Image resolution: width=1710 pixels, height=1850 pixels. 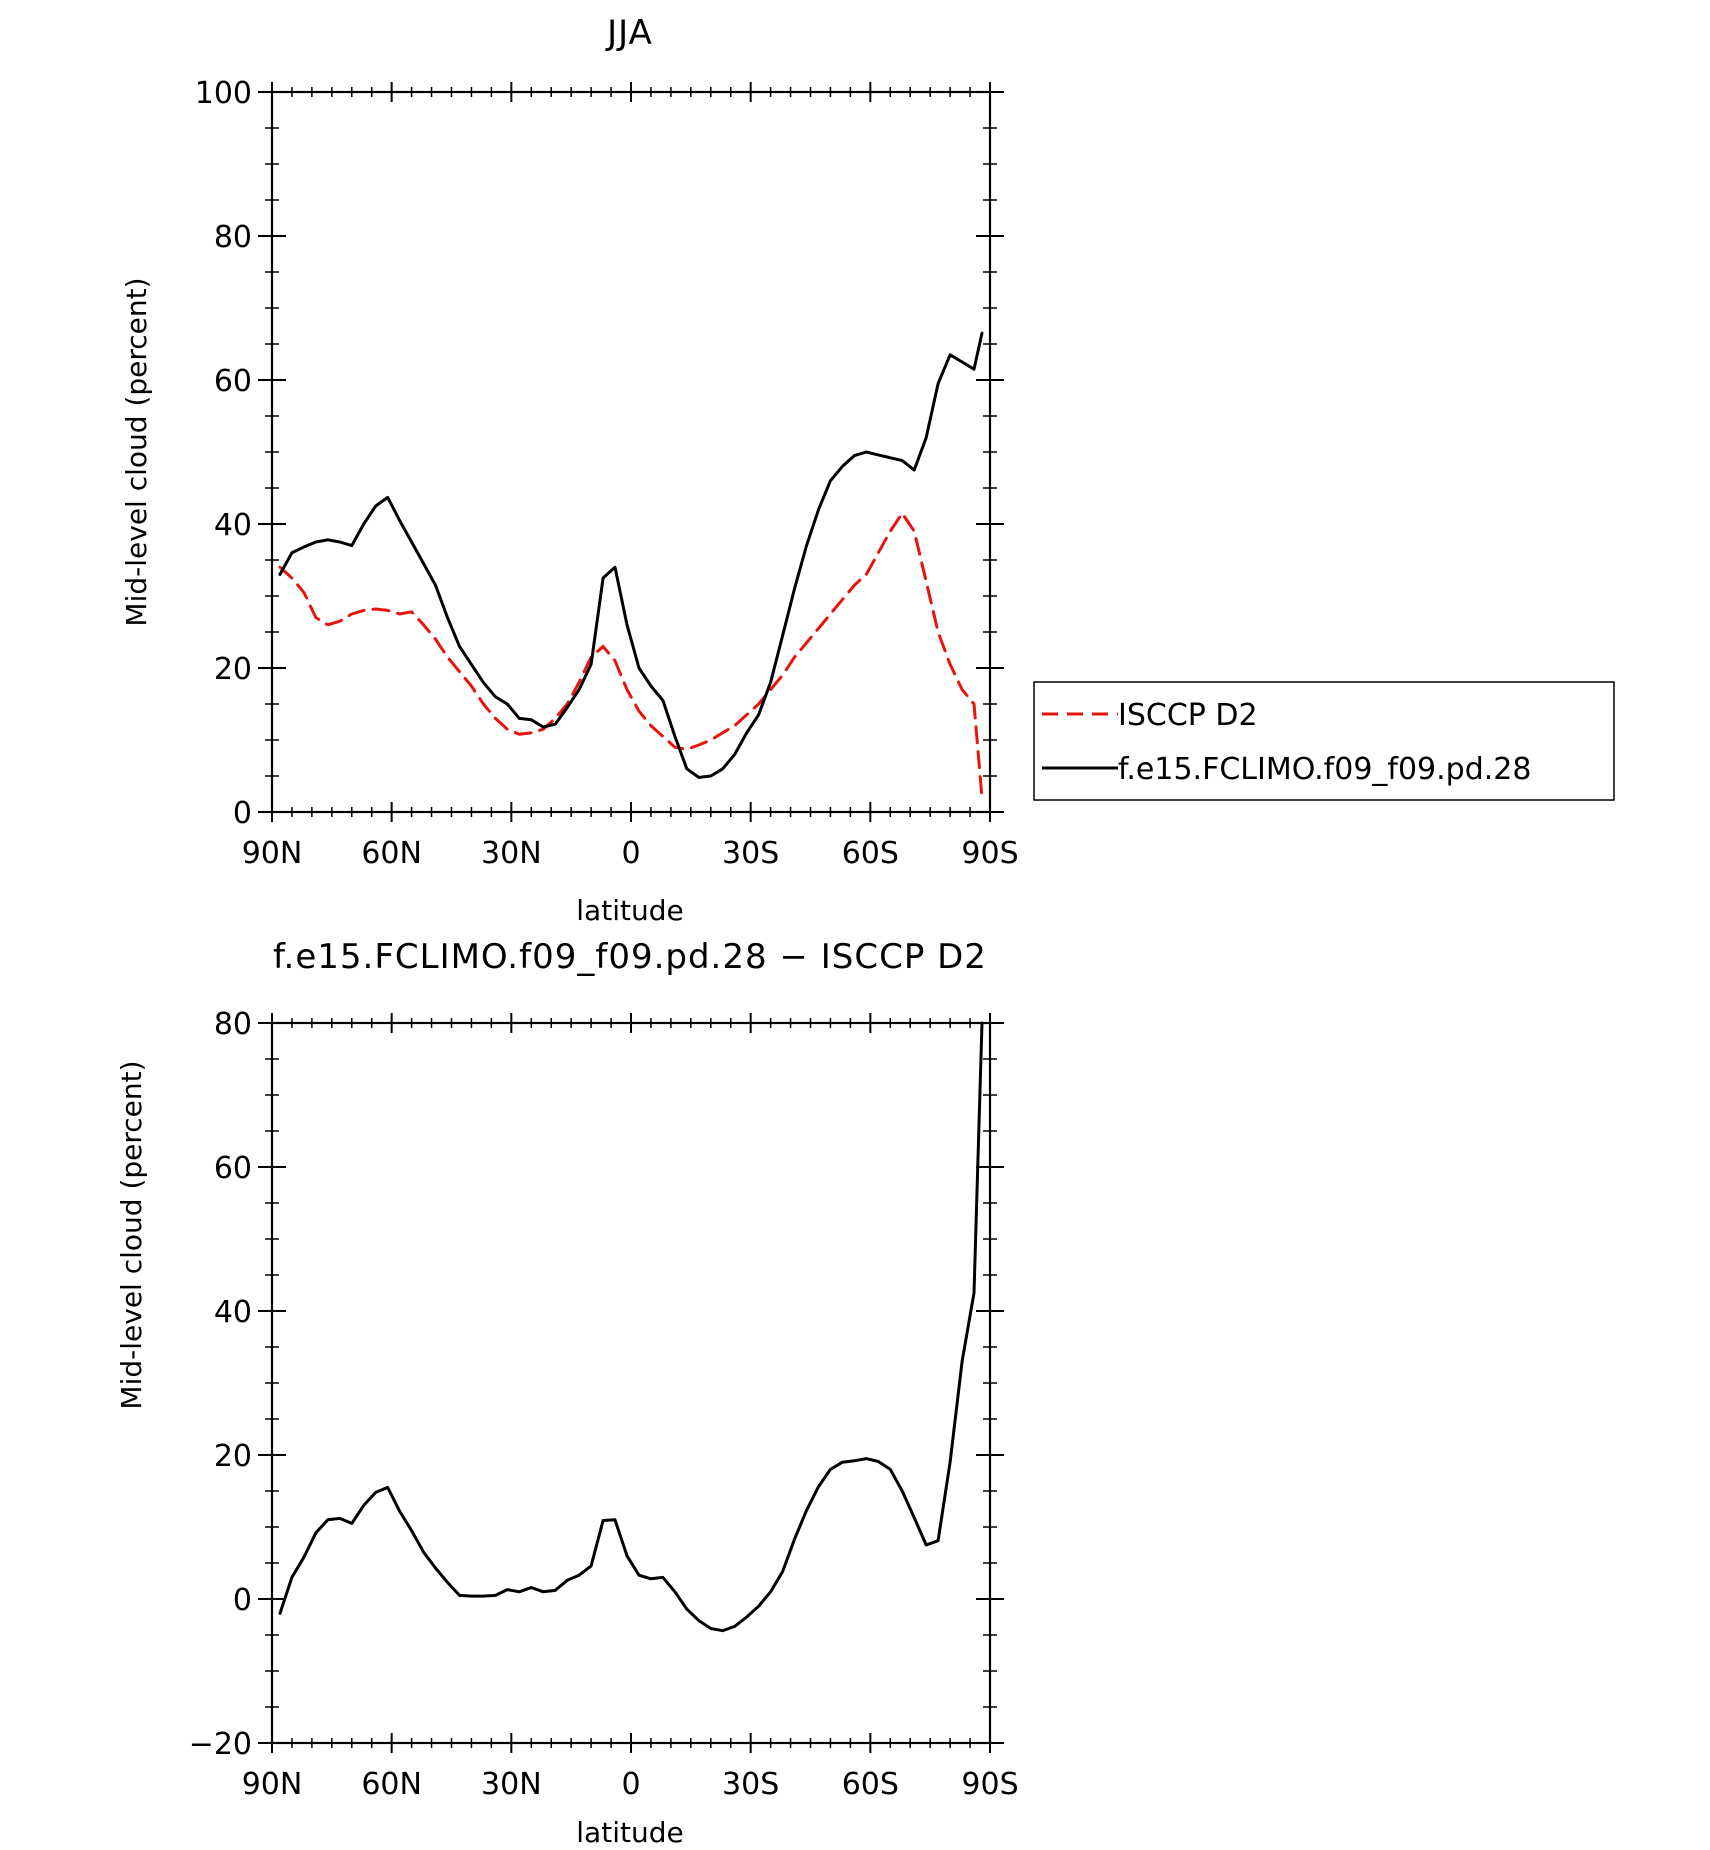 What do you see at coordinates (233, 1168) in the screenshot?
I see `bottom-y-tick-label: 60` at bounding box center [233, 1168].